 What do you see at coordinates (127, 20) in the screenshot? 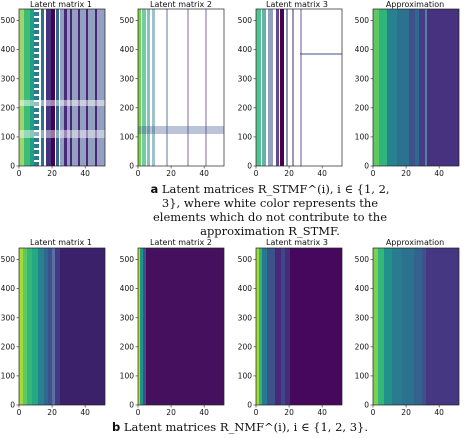
I see `panel-a2-ytick-label: 500` at bounding box center [127, 20].